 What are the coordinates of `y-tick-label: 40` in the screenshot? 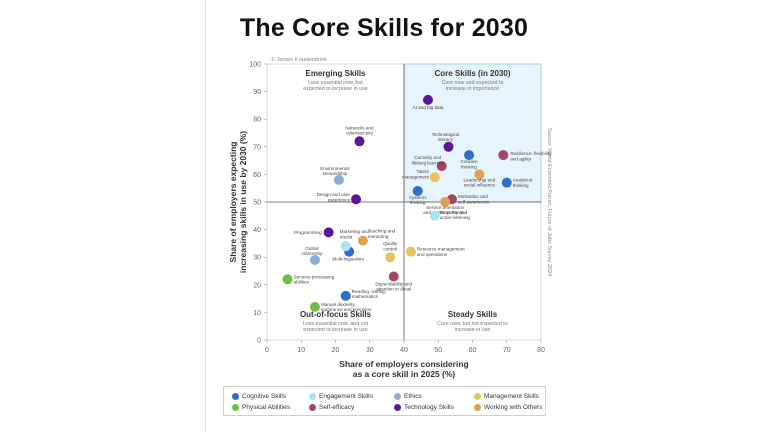 It's located at (257, 230).